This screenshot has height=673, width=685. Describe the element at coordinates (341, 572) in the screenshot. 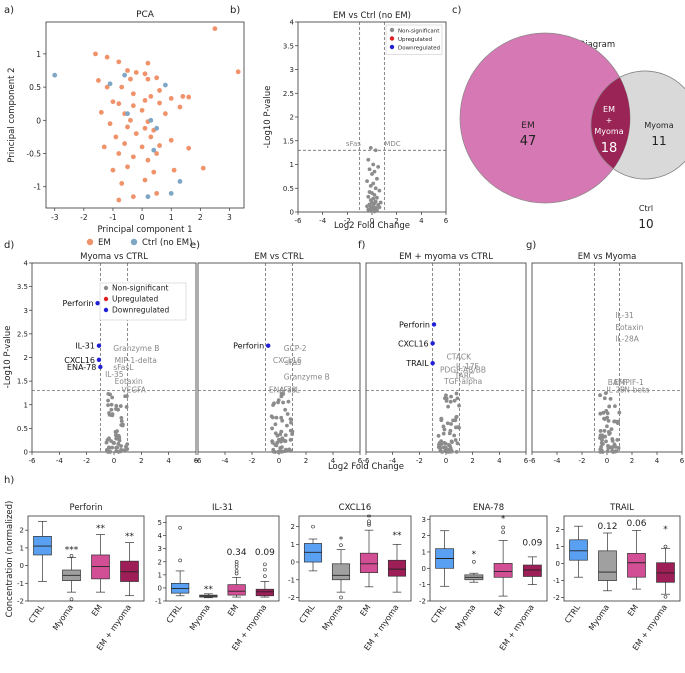

I see `boxplot-cxcl16-box` at that location.